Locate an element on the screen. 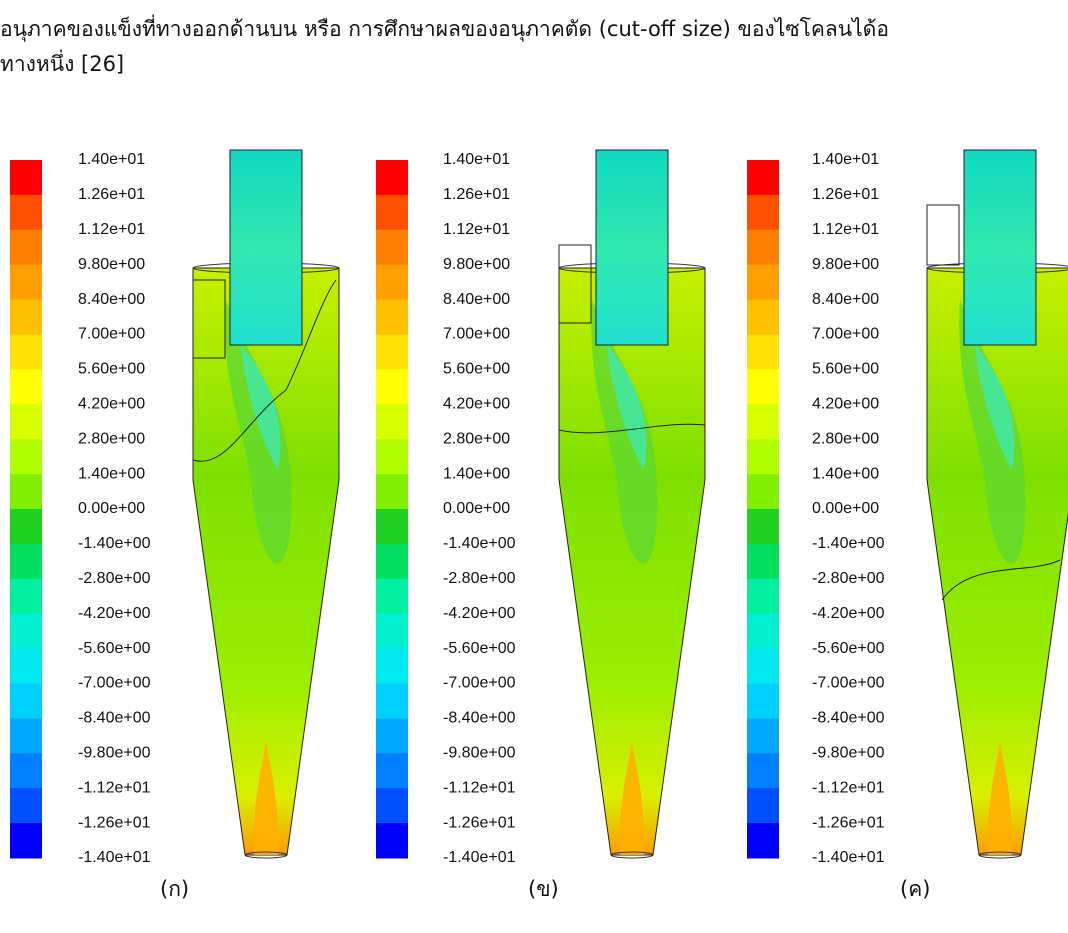 The width and height of the screenshot is (1068, 933). body-text: ทางหนึ่ง [26] is located at coordinates (62, 62).